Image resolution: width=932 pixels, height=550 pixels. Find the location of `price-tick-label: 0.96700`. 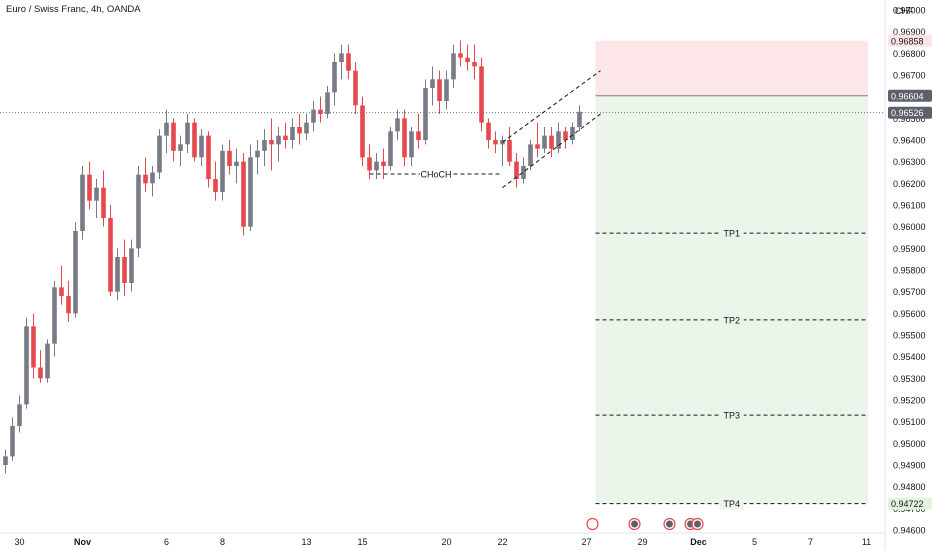

price-tick-label: 0.96700 is located at coordinates (909, 76).